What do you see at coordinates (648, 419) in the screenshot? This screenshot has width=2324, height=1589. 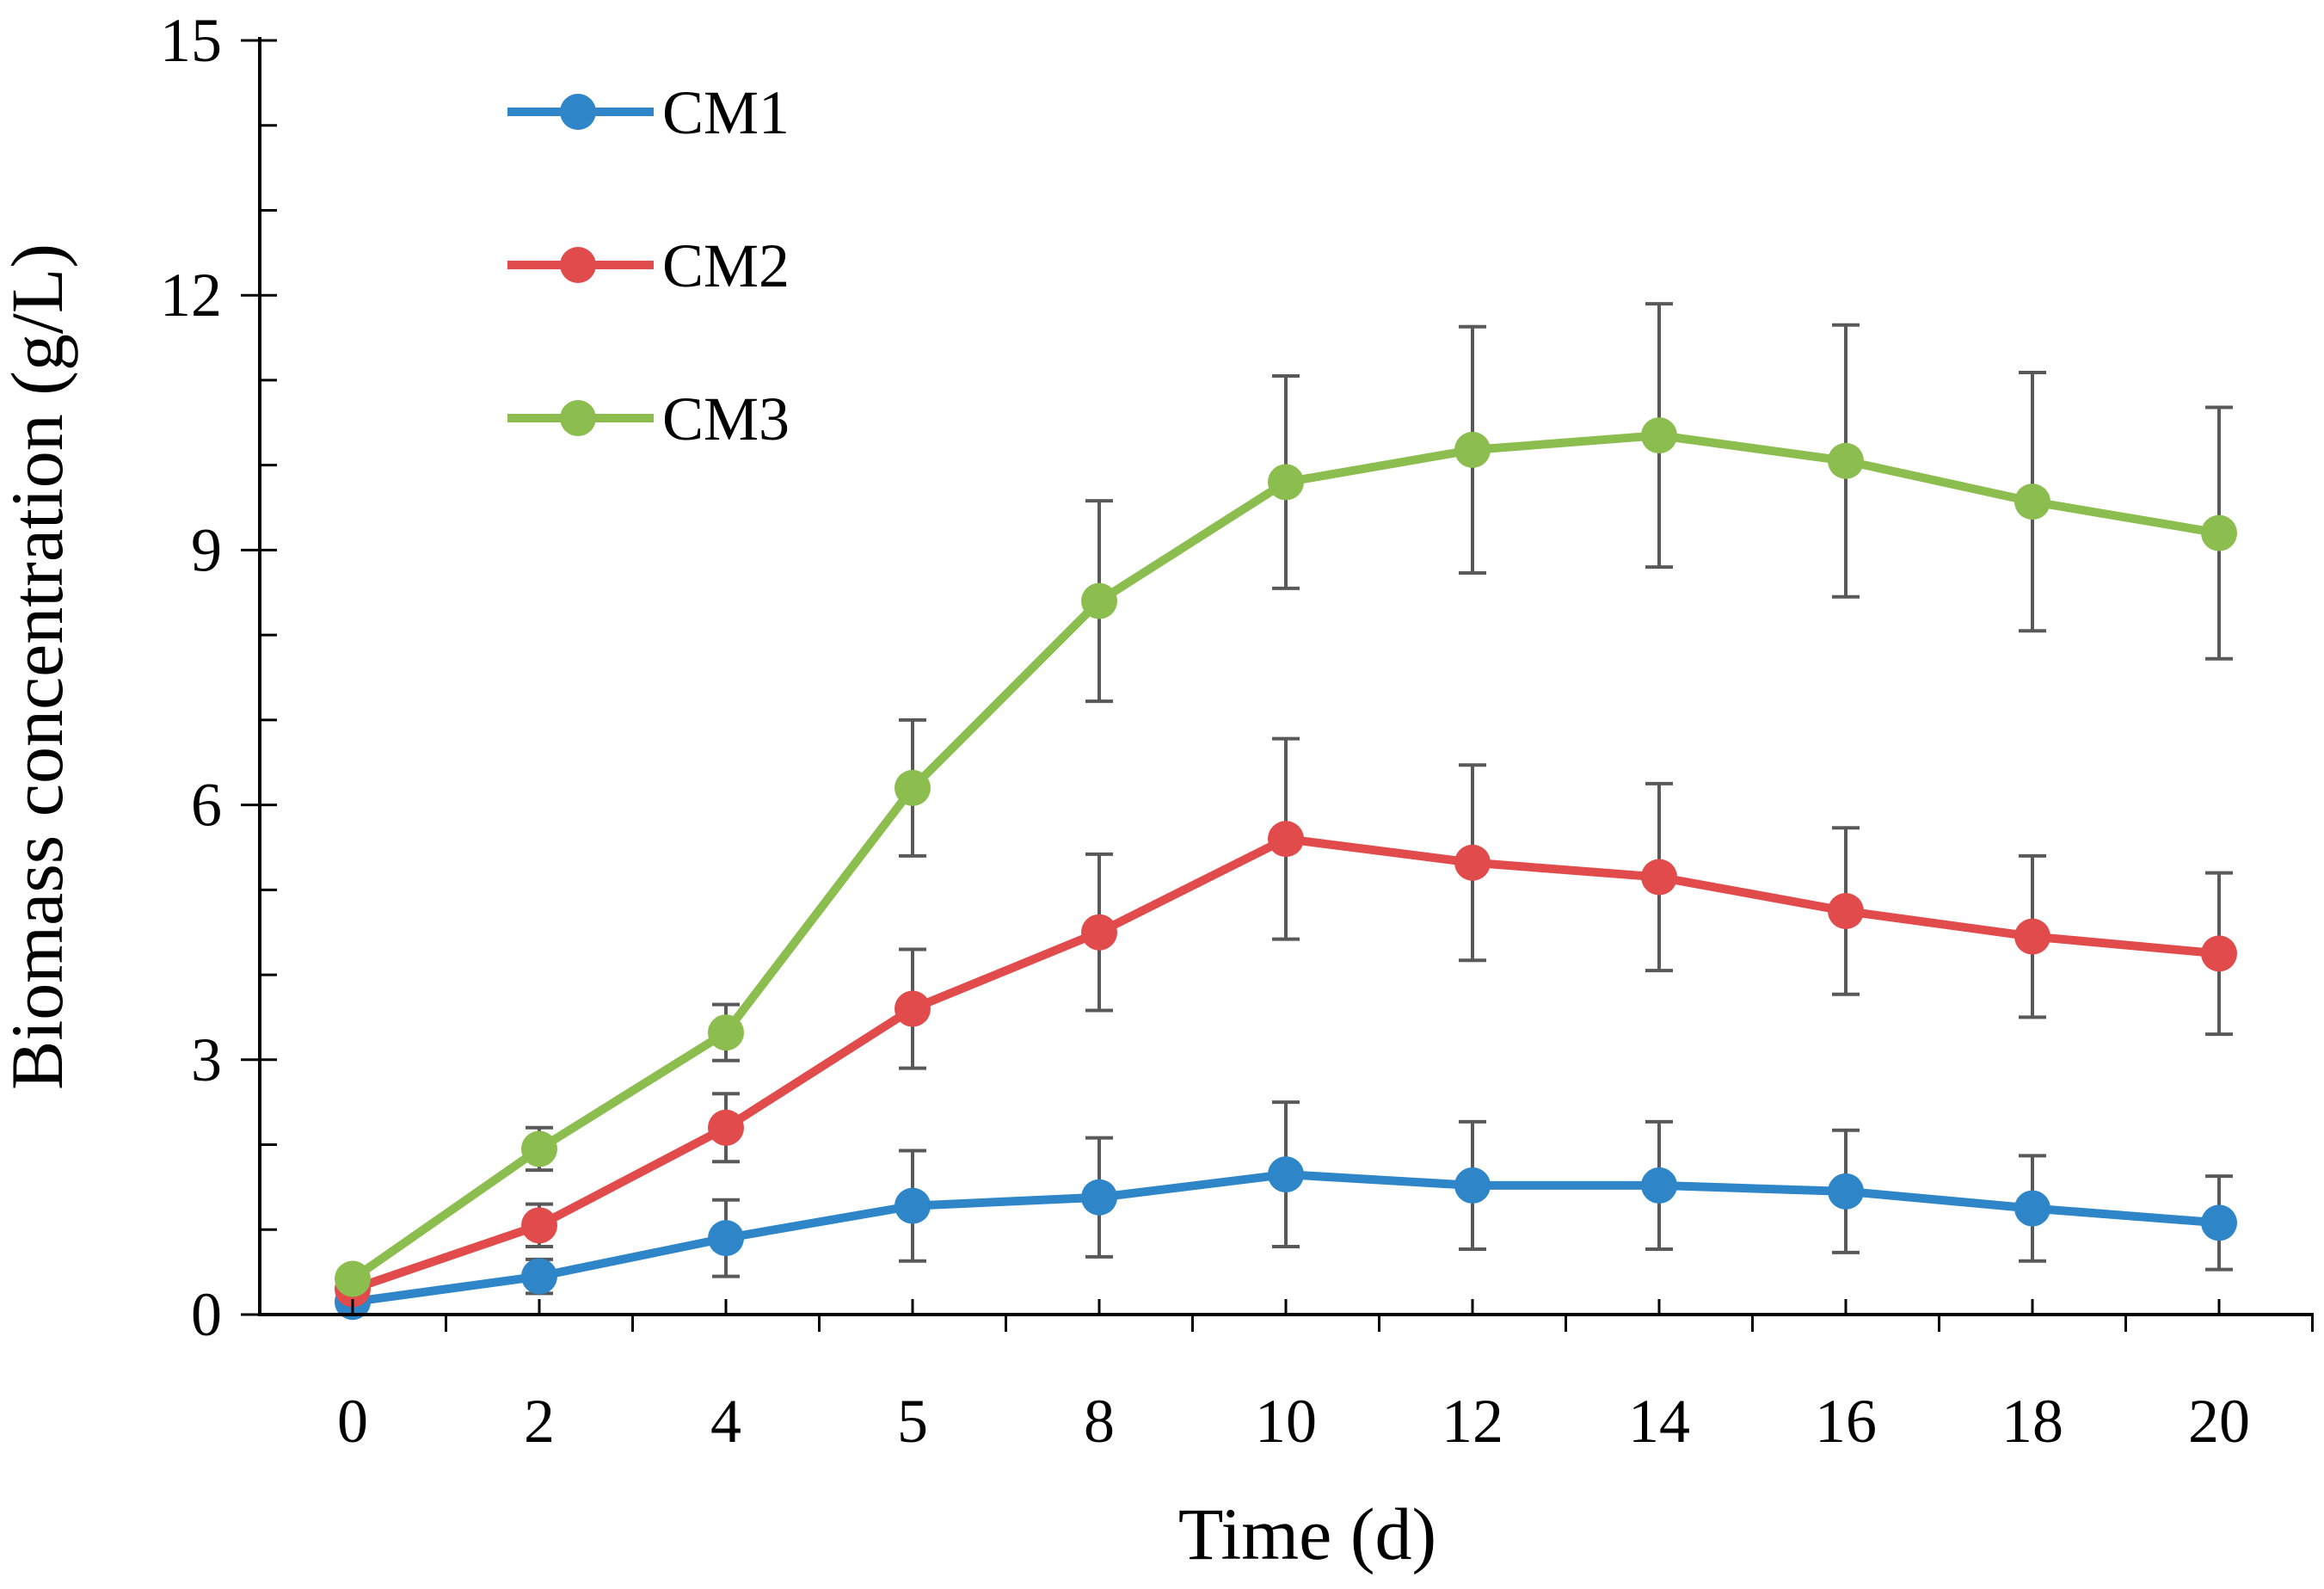 I see `legend-entry-cm3: CM3` at bounding box center [648, 419].